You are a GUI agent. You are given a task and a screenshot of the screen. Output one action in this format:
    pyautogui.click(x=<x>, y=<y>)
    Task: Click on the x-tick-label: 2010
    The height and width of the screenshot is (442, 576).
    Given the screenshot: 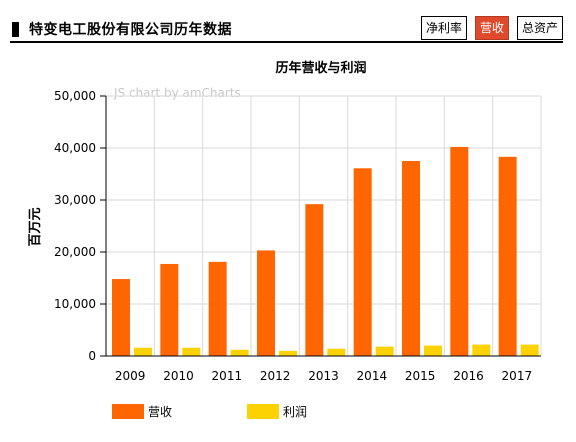 What is the action you would take?
    pyautogui.click(x=178, y=376)
    